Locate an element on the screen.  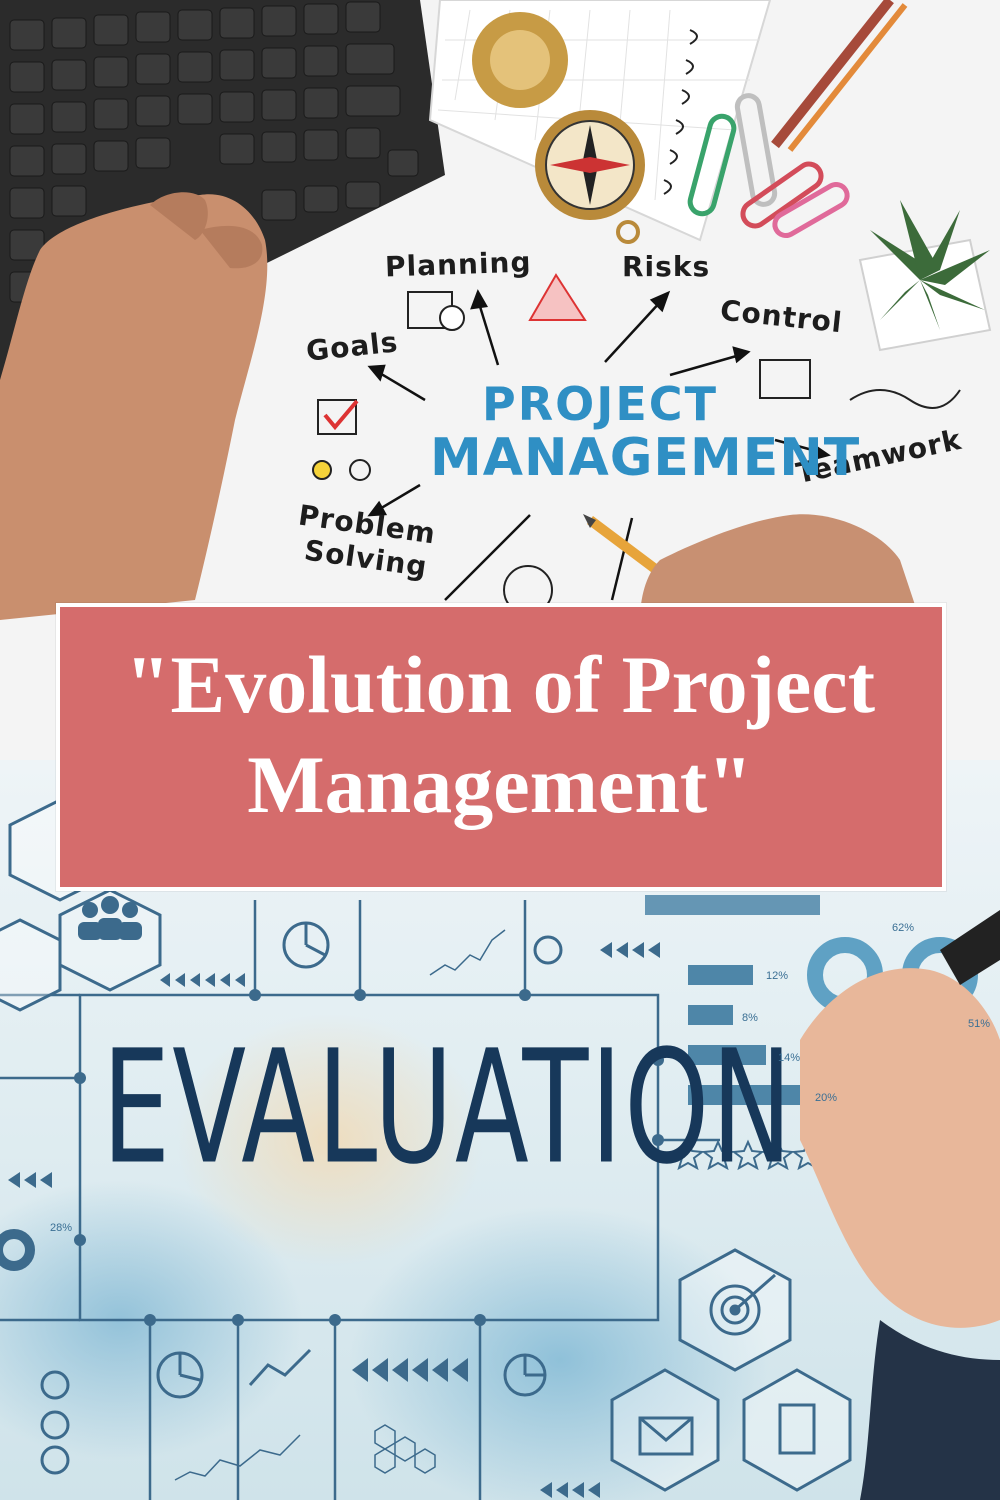
potted-plant is located at coordinates (925, 276).